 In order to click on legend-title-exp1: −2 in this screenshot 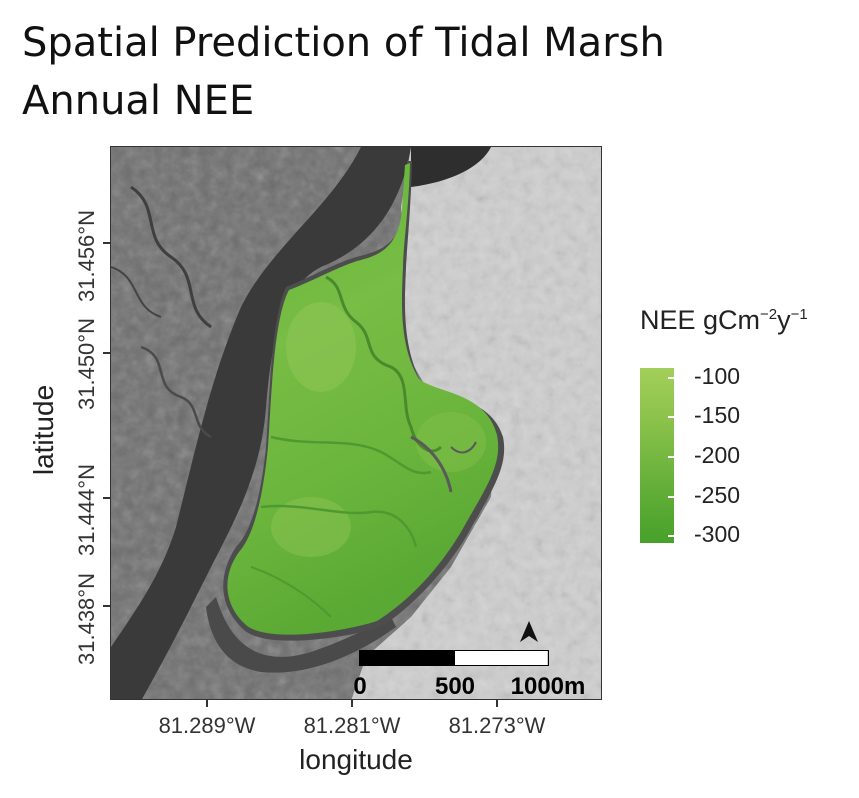, I will do `click(769, 314)`.